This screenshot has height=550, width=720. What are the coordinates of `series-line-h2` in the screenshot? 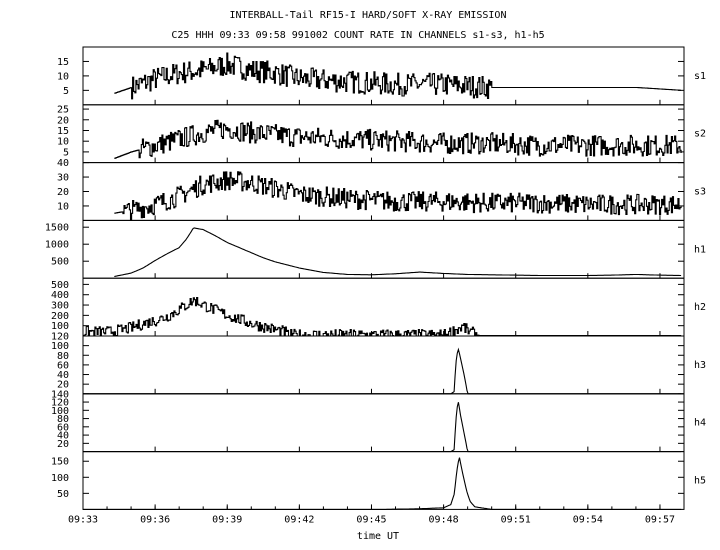 It's located at (382, 317).